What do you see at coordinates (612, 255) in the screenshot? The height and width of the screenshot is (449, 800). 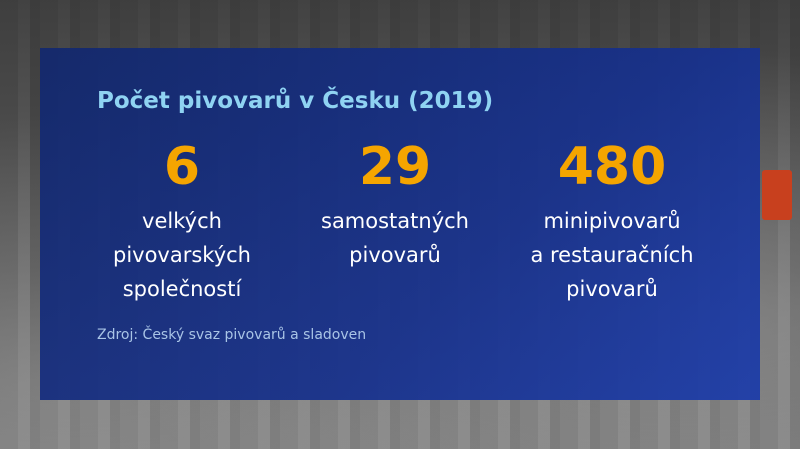 I see `stat-label: minipivovarů a restauračních pivovarů` at bounding box center [612, 255].